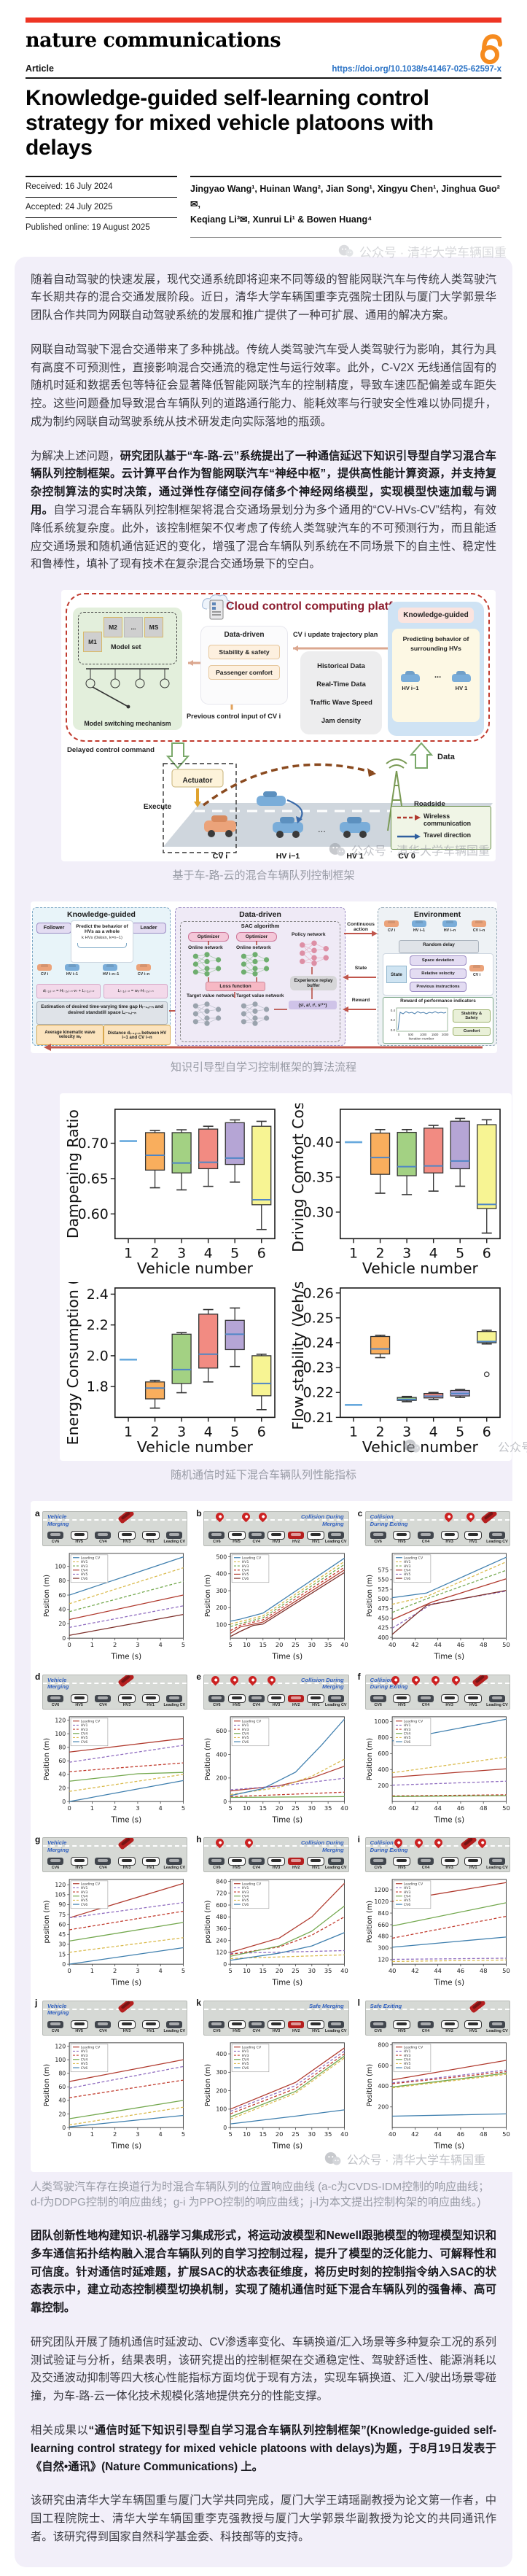 The width and height of the screenshot is (527, 2576). Describe the element at coordinates (429, 804) in the screenshot. I see `svg-text: Roadside` at that location.